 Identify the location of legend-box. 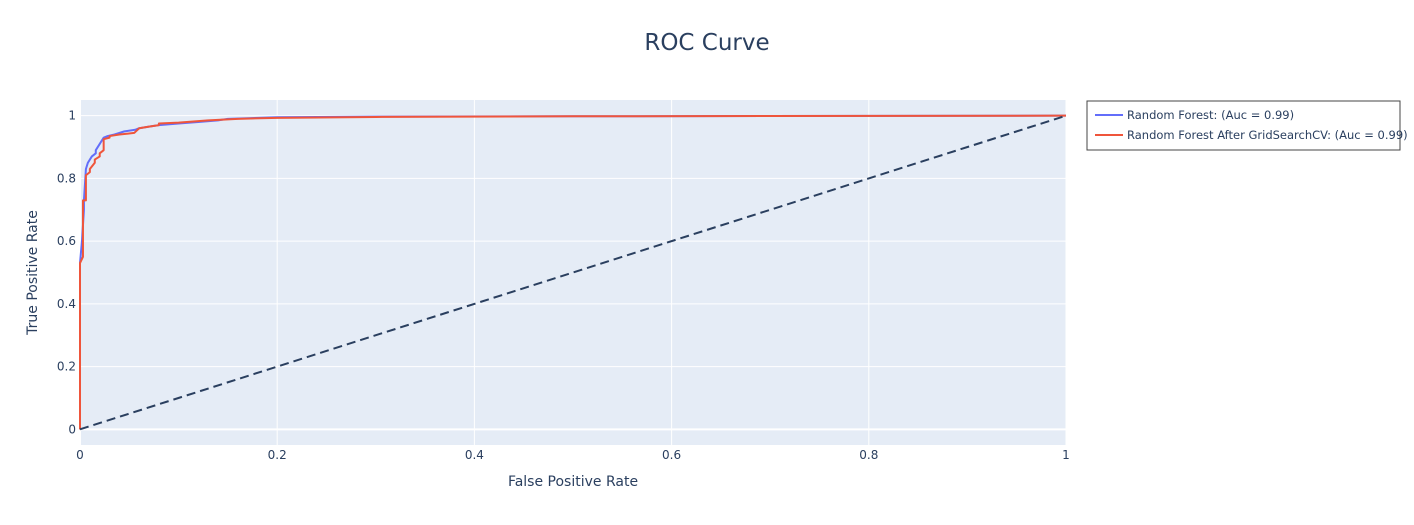
(1243, 125).